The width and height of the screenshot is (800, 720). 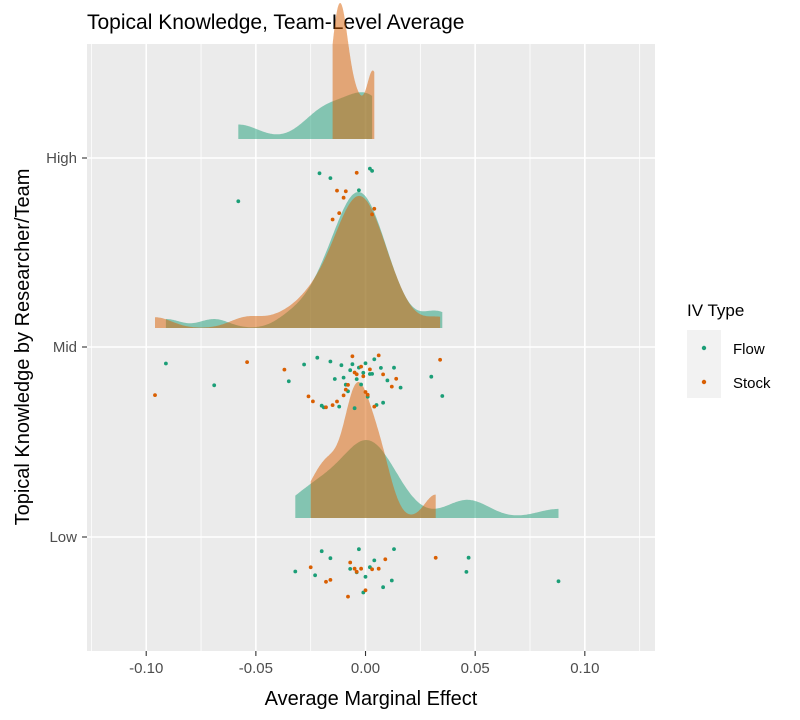 What do you see at coordinates (373, 450) in the screenshot?
I see `density-stock-low` at bounding box center [373, 450].